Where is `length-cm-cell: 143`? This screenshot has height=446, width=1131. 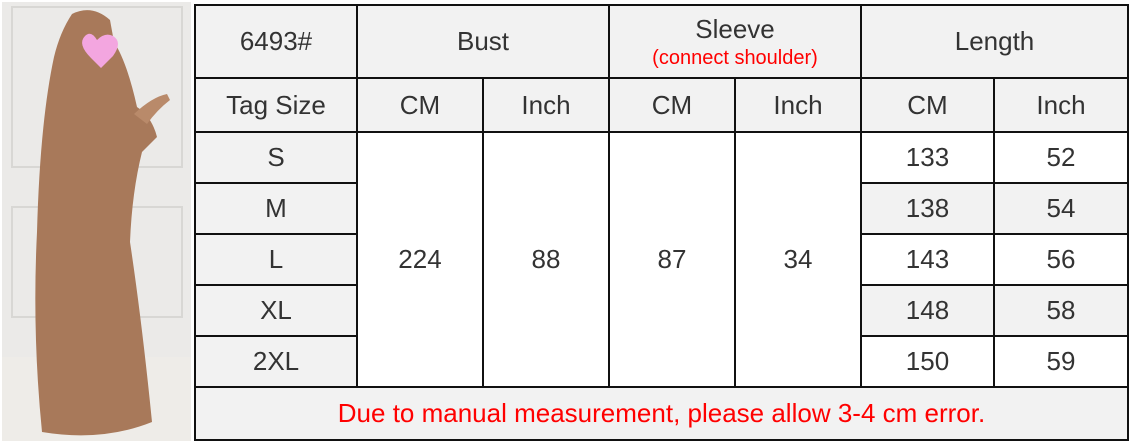
length-cm-cell: 143 is located at coordinates (927, 259).